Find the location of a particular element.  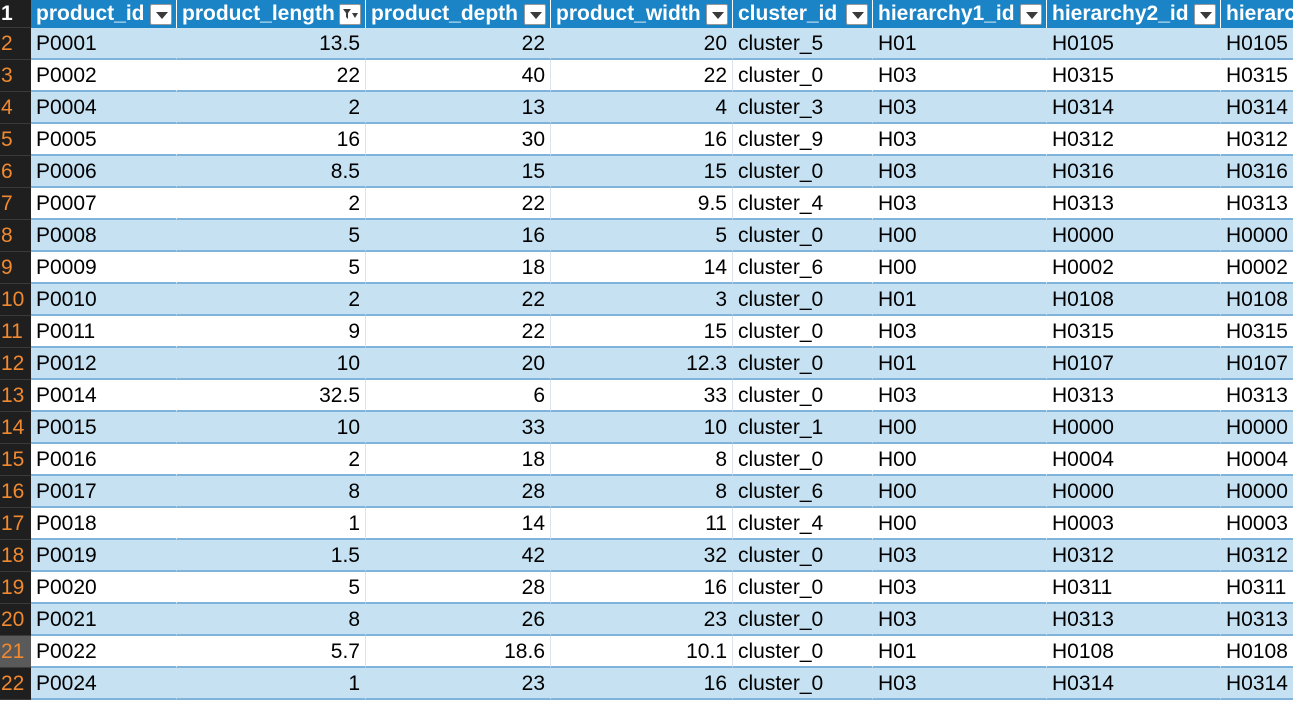

cell-product-depth: 40 is located at coordinates (458, 76).